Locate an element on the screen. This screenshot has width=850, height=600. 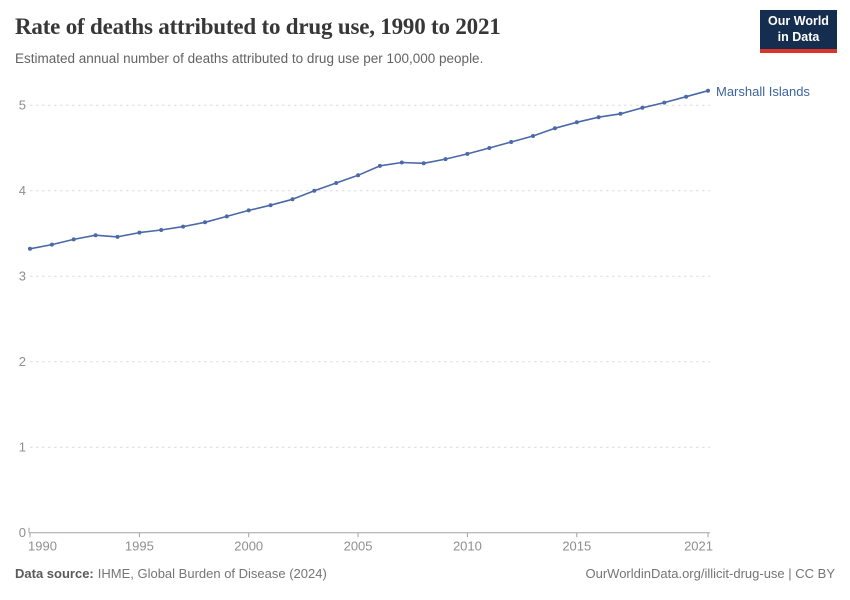
x-axis-tick-label: 2021 is located at coordinates (698, 546).